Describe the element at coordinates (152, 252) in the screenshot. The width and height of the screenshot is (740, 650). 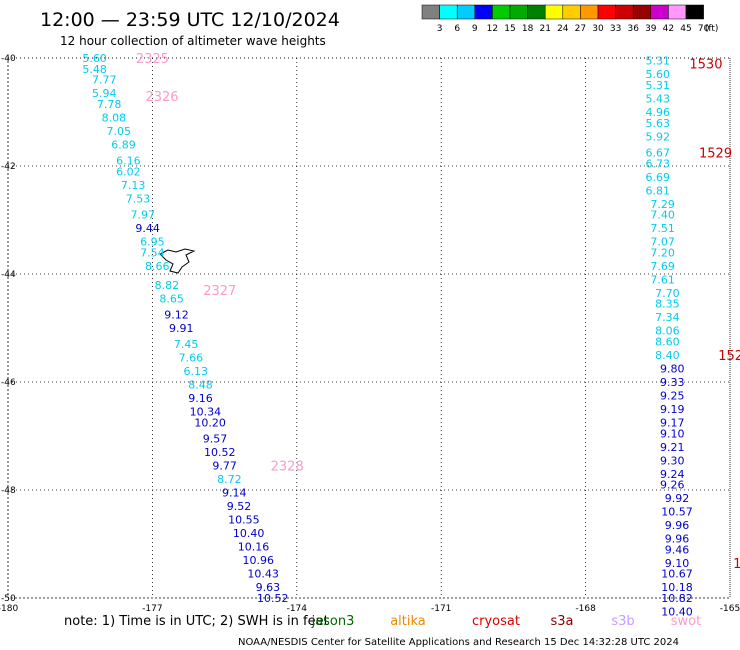
I see `swh-value: 7.54` at that location.